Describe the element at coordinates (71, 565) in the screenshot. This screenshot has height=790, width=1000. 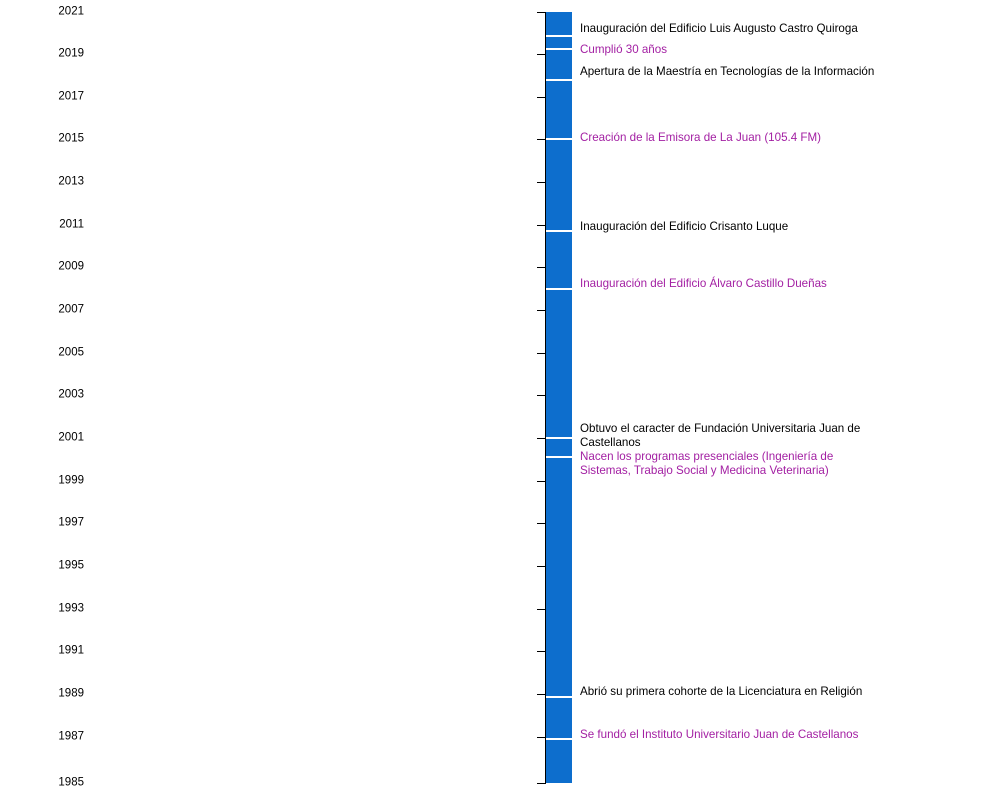
I see `axis-tick-label: 1995` at that location.